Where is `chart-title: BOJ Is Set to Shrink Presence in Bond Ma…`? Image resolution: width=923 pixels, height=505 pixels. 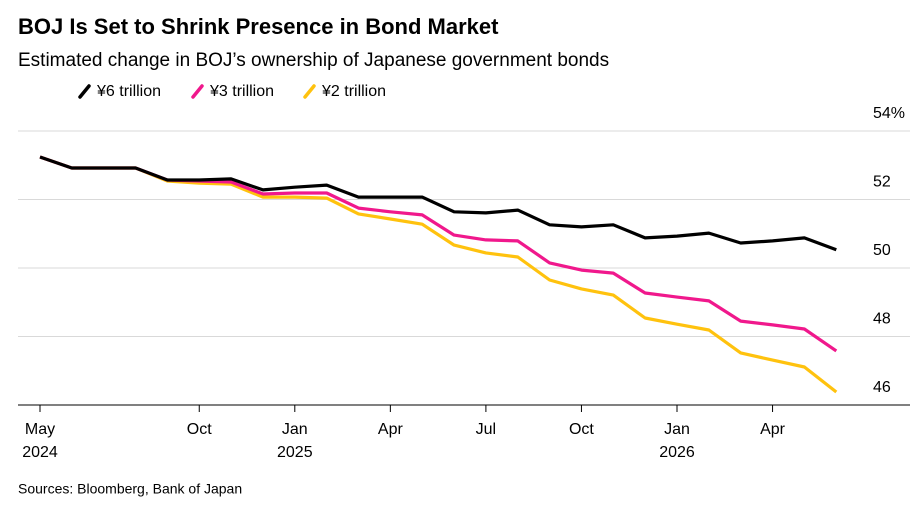
chart-title: BOJ Is Set to Shrink Presence in Bond Ma… is located at coordinates (258, 26).